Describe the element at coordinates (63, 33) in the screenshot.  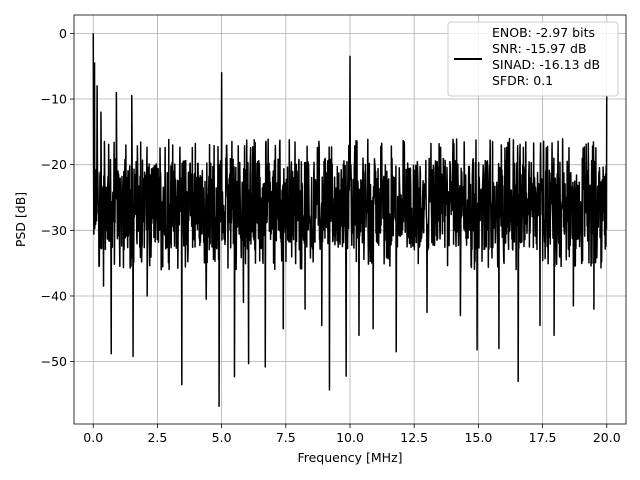
I see `y-tick-label: 0` at that location.